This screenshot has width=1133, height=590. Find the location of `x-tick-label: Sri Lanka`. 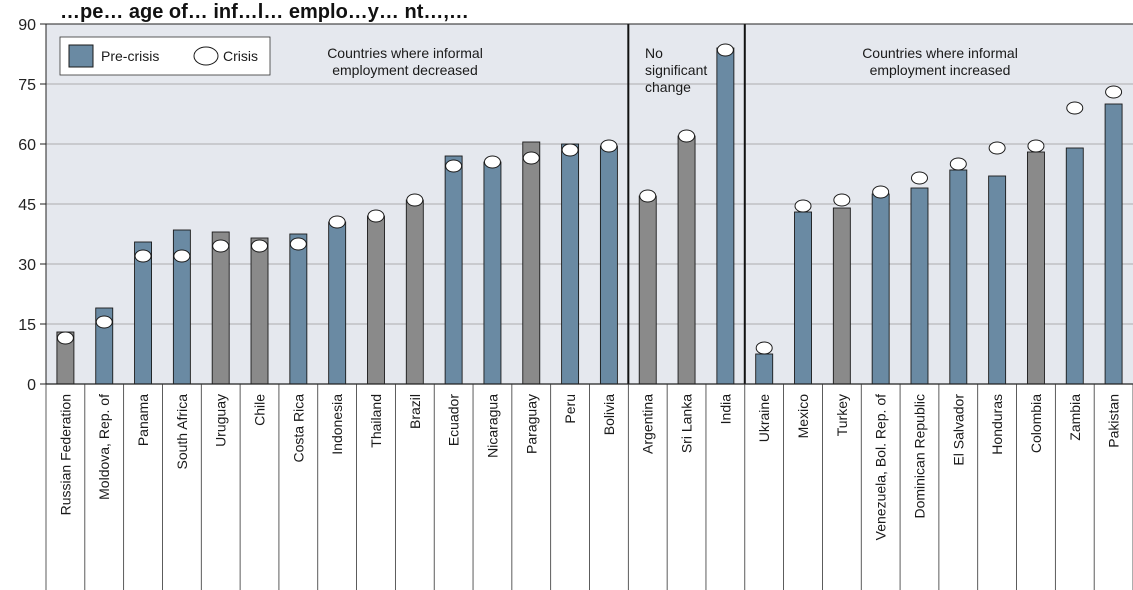

x-tick-label: Sri Lanka is located at coordinates (687, 423).